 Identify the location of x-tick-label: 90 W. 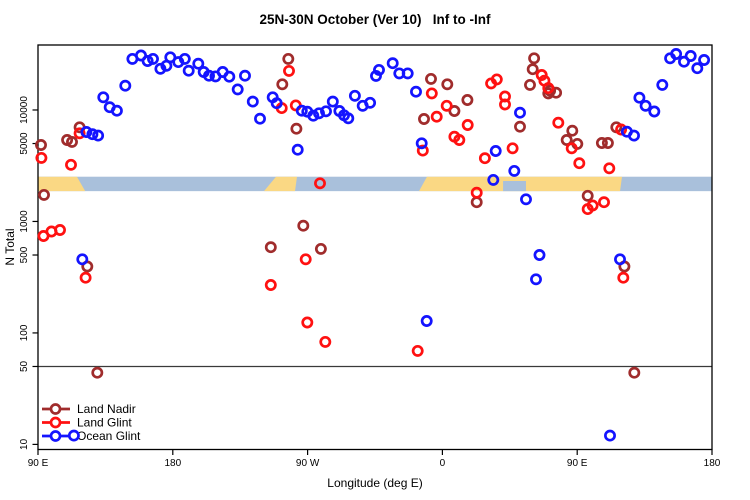
(308, 463).